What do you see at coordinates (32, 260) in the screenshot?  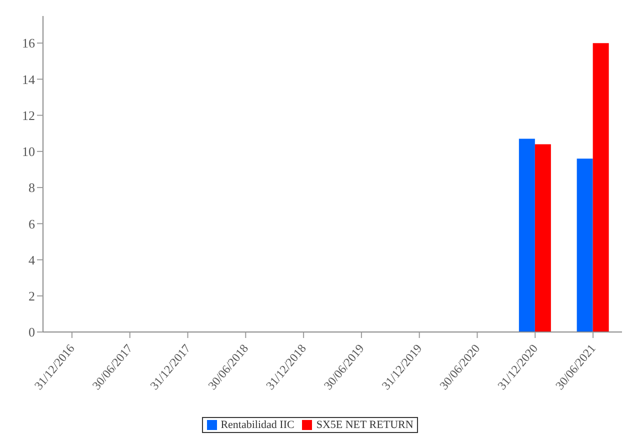 I see `y-tick-label: 4` at bounding box center [32, 260].